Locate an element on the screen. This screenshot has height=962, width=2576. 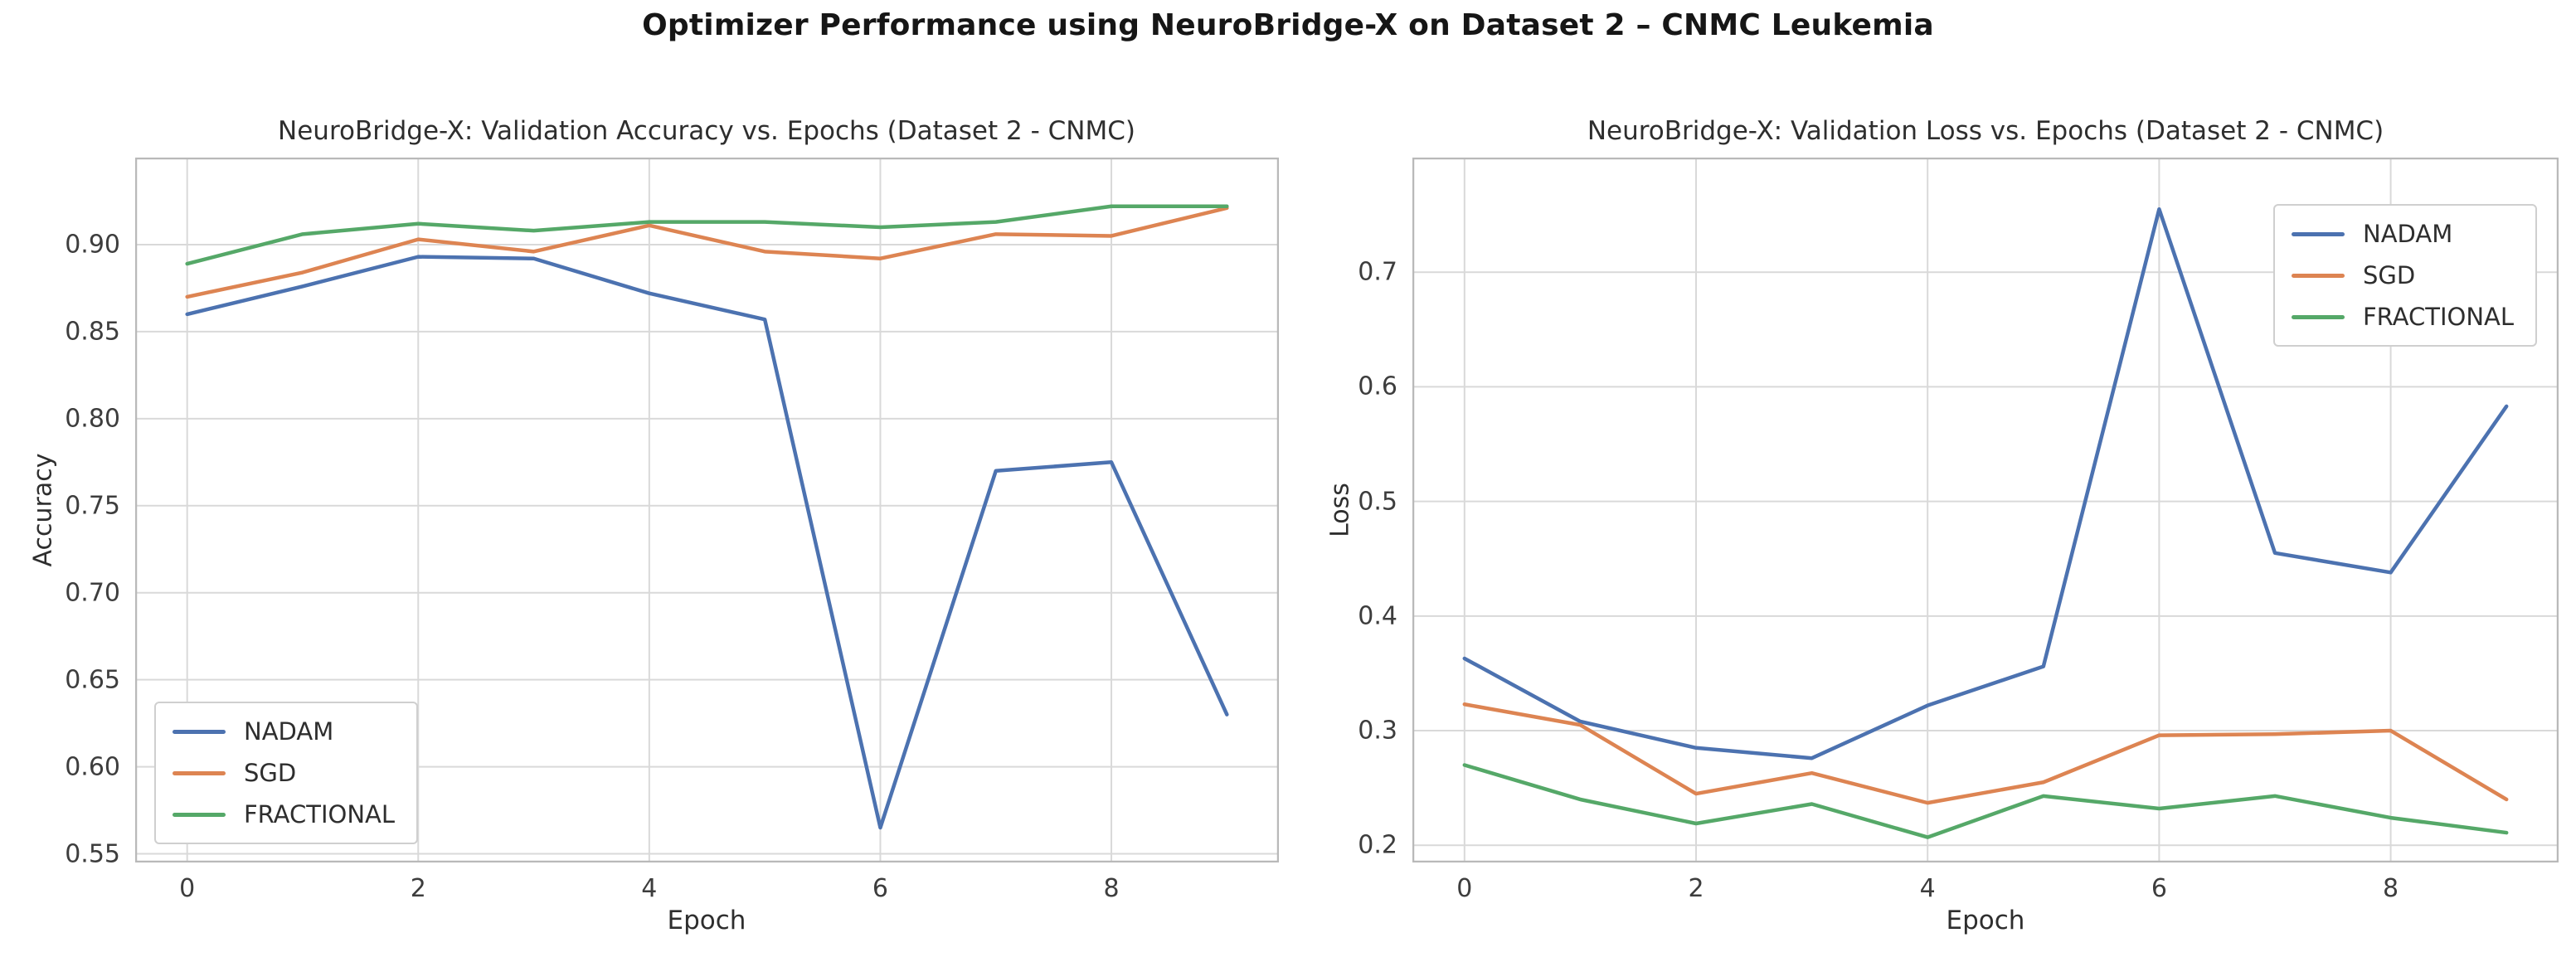
loss-x-tick-label: 2 is located at coordinates (1696, 889).